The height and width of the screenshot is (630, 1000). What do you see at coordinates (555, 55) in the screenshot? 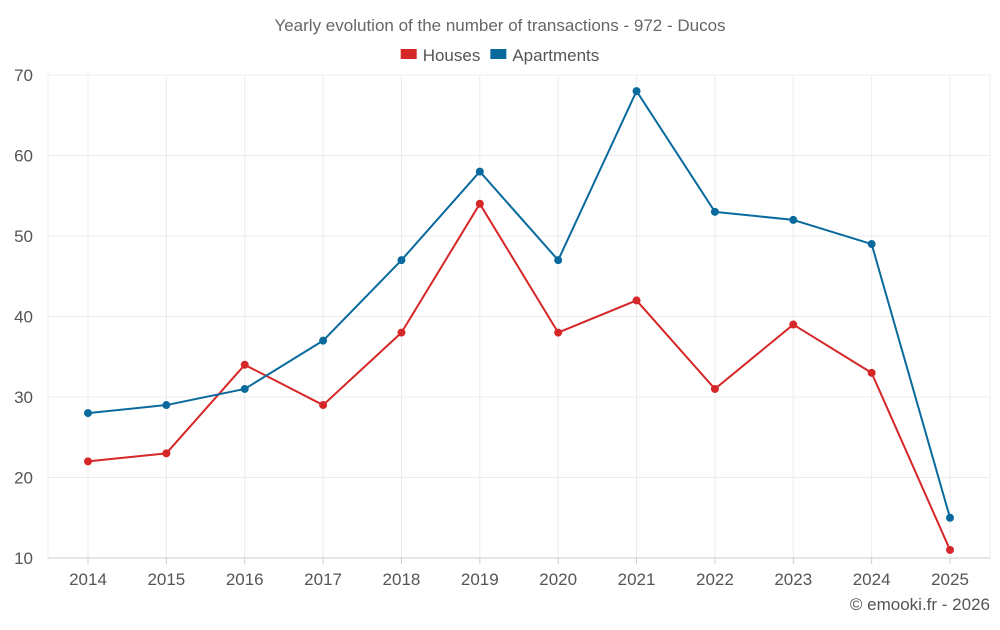
I see `legend-label: Apartments` at bounding box center [555, 55].